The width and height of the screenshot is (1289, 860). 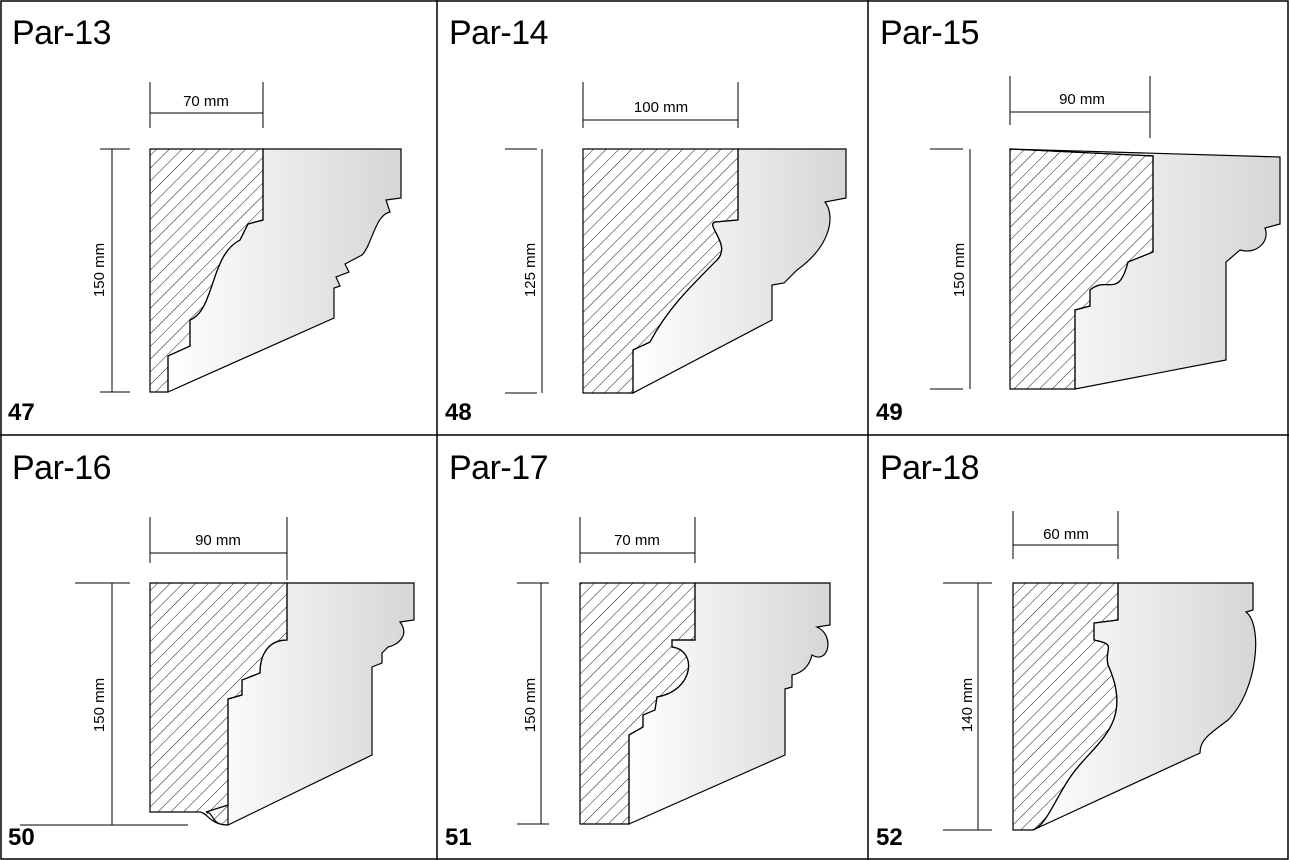 What do you see at coordinates (21, 837) in the screenshot?
I see `profile-number: 50` at bounding box center [21, 837].